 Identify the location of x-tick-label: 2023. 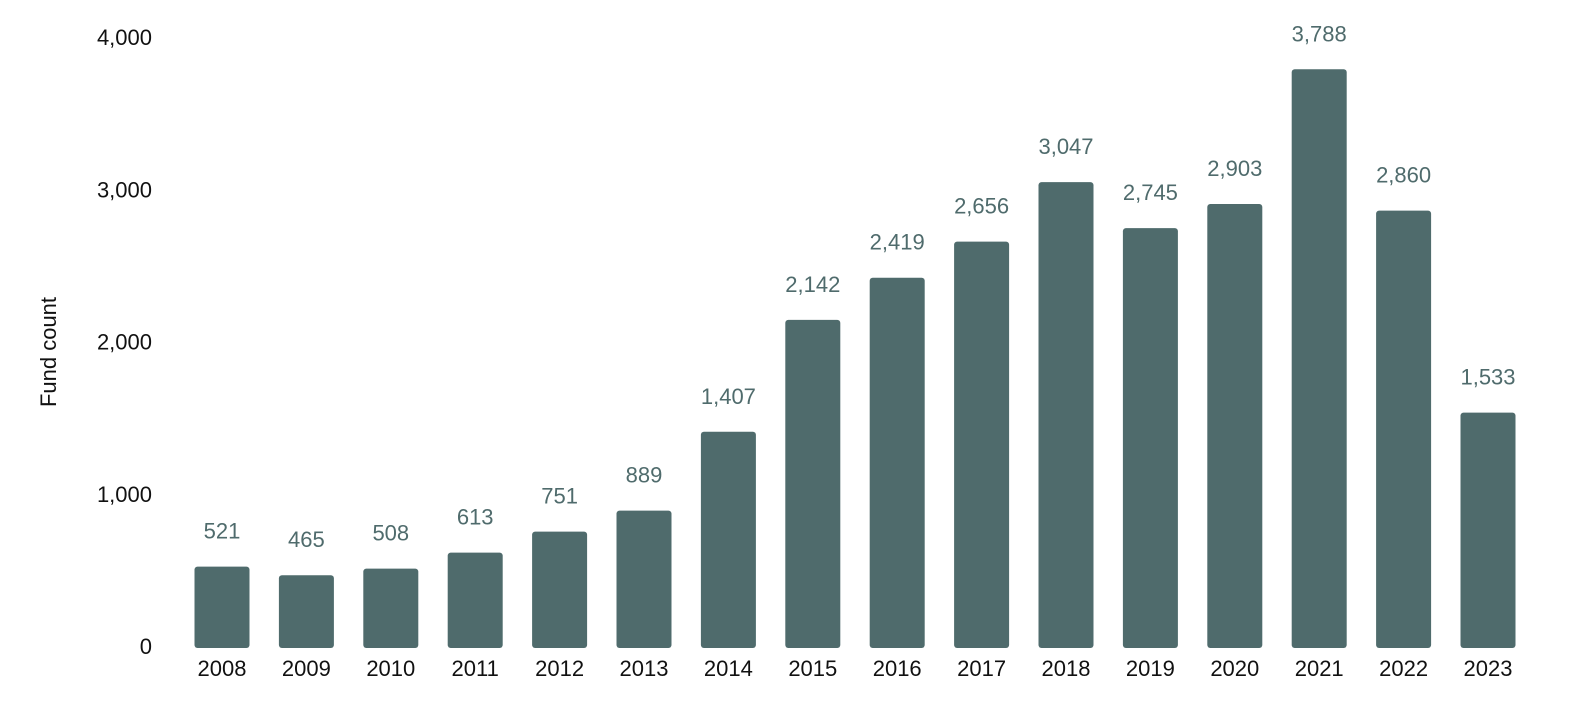
(1488, 668).